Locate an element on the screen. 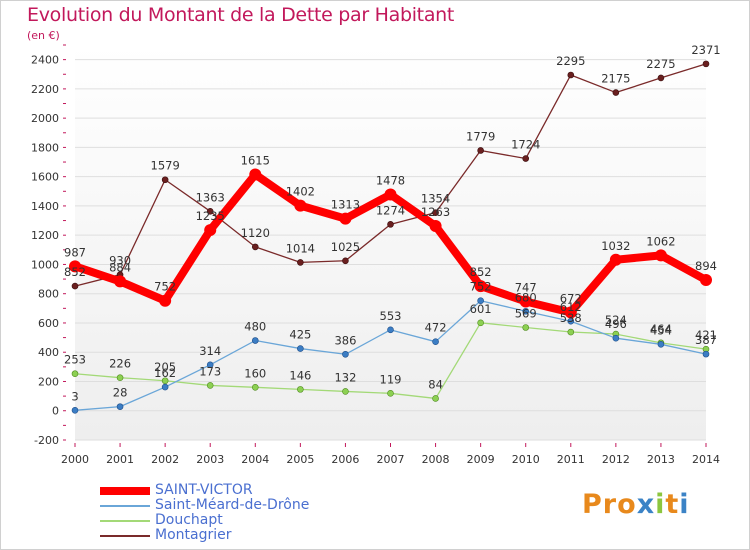 The width and height of the screenshot is (750, 550). data-label-saint-victor: 1263 is located at coordinates (435, 212).